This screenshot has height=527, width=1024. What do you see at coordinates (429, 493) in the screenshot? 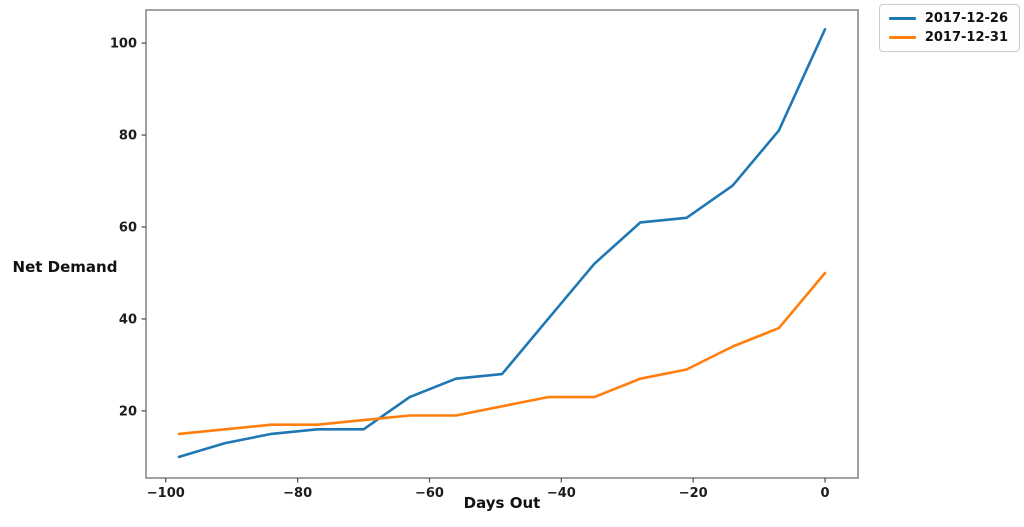
I see `x-tick-label: −60` at bounding box center [429, 493].